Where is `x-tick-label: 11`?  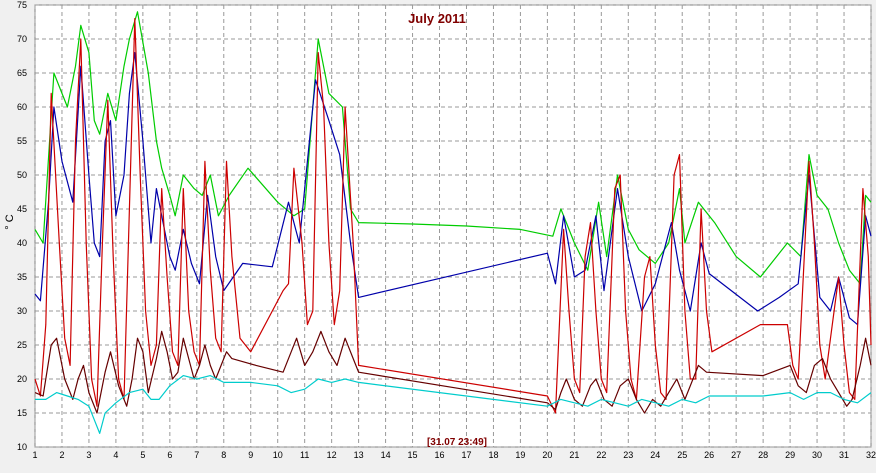
x-tick-label: 11 is located at coordinates (304, 455).